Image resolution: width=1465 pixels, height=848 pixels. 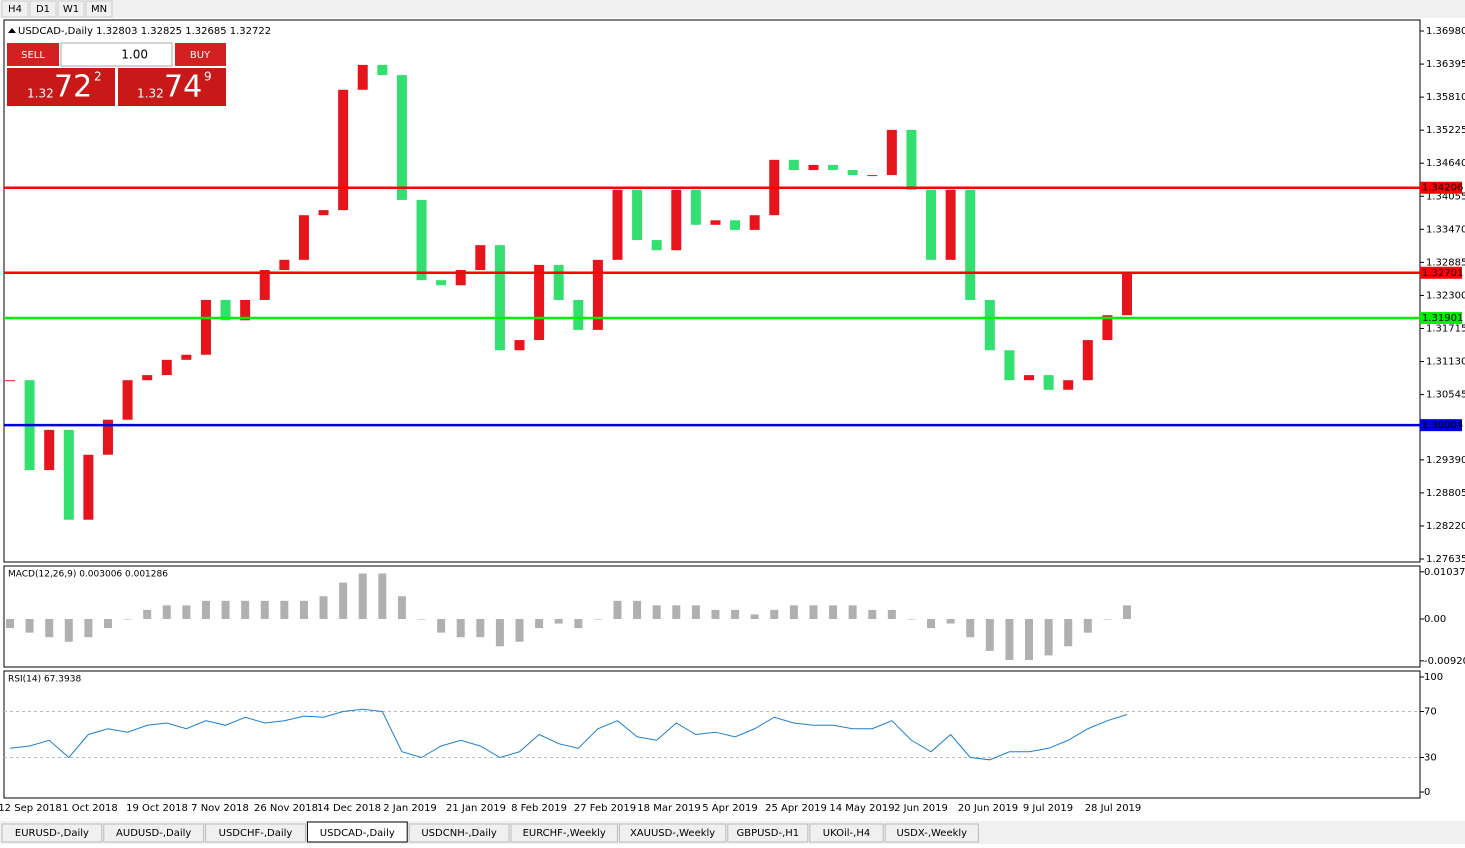 What do you see at coordinates (200, 54) in the screenshot?
I see `buy-button` at bounding box center [200, 54].